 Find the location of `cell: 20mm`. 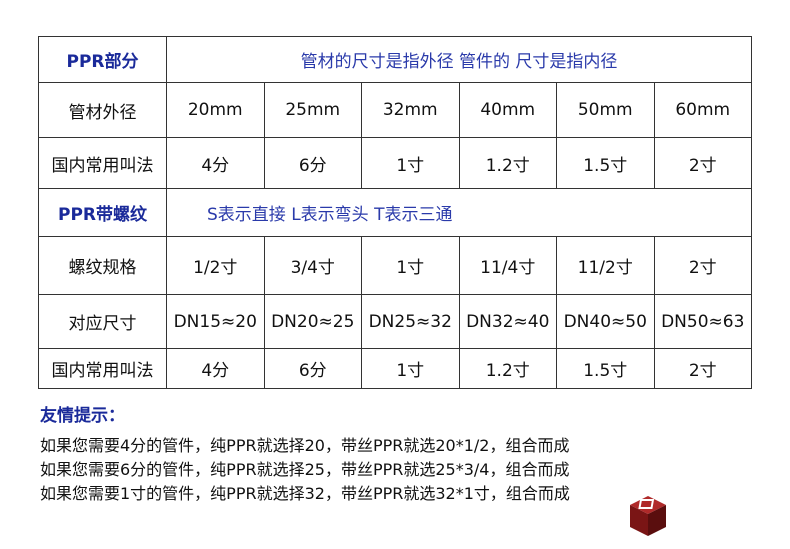

cell: 20mm is located at coordinates (215, 110).